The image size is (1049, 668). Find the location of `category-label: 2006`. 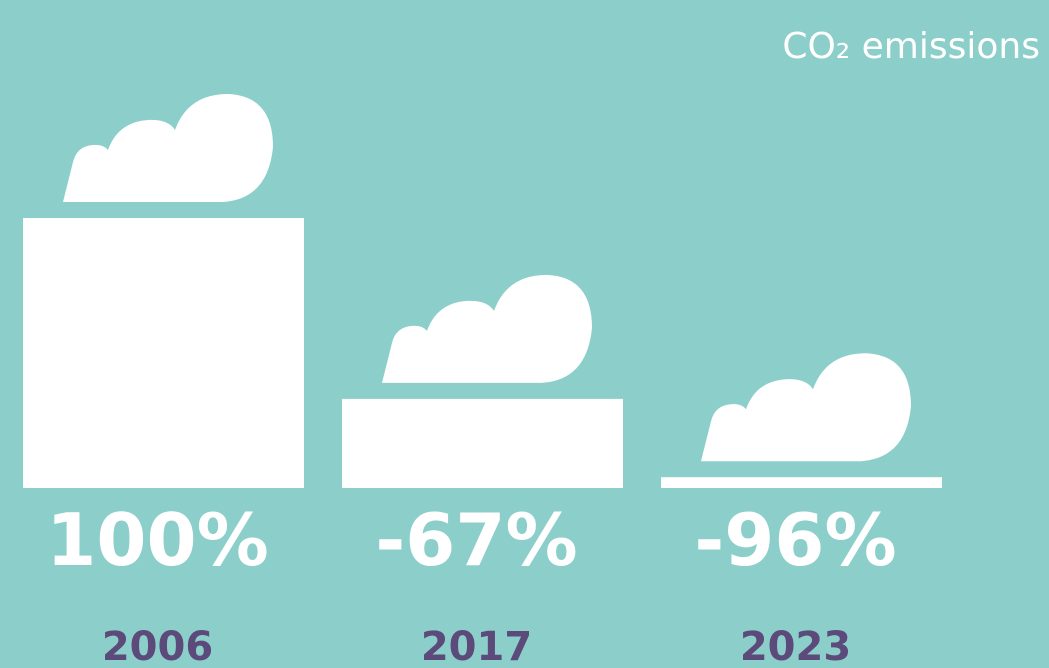

category-label: 2006 is located at coordinates (157, 646).